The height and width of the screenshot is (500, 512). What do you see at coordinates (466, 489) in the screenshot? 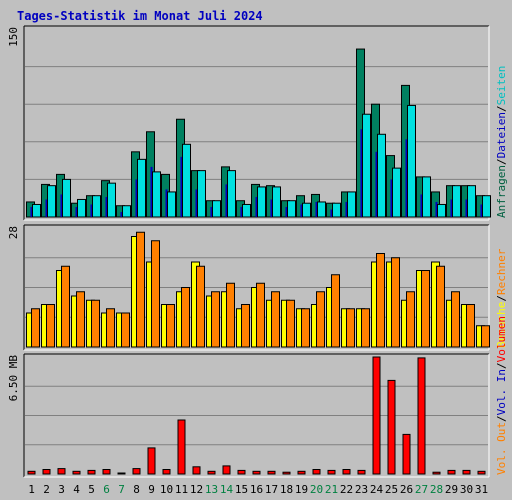
I see `x-tick-label: 30` at bounding box center [466, 489].